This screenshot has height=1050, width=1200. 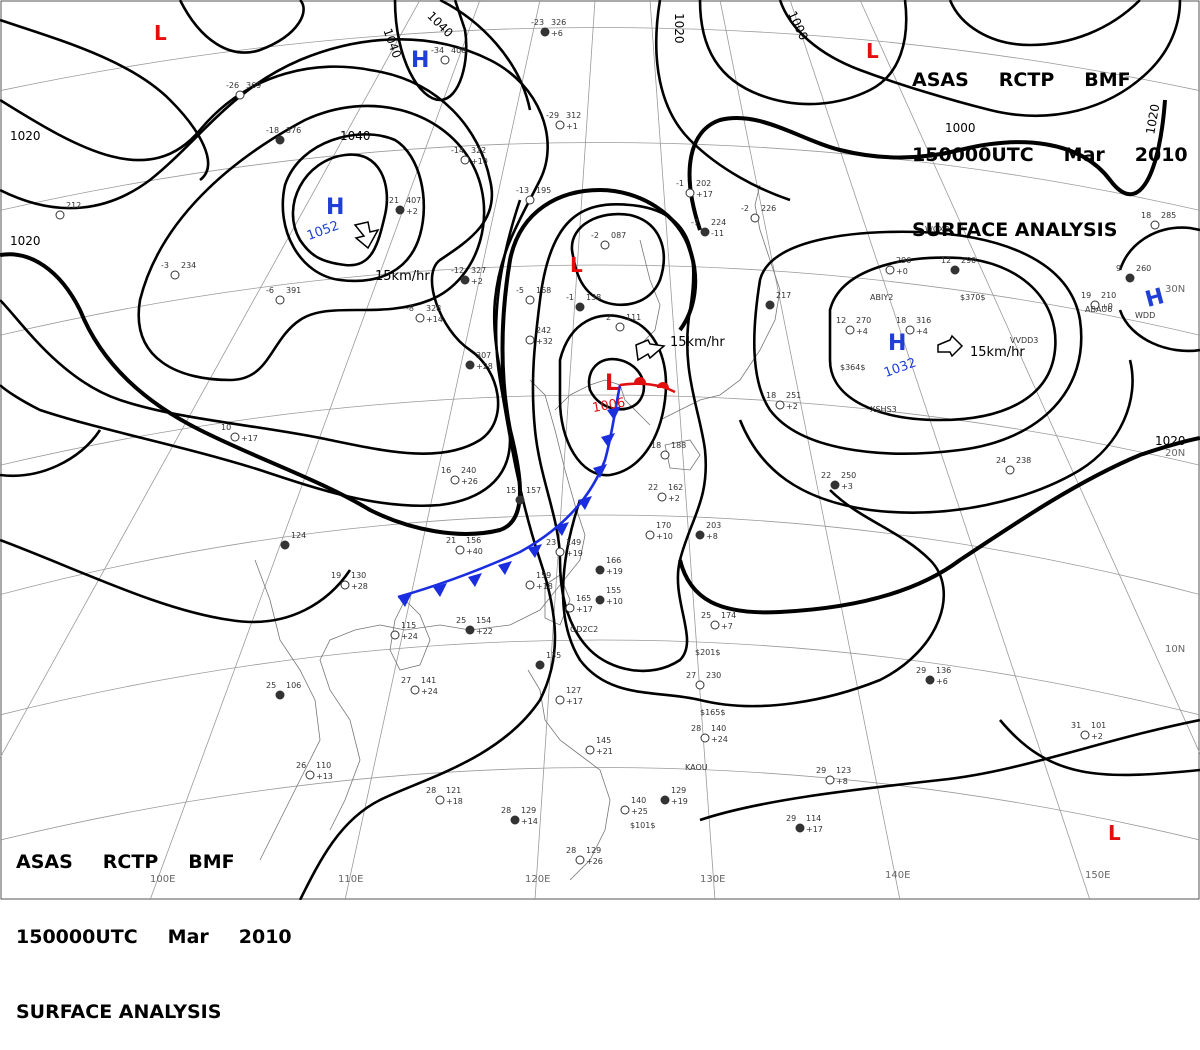 What do you see at coordinates (188, 265) in the screenshot?
I see `station-pressure: 234` at bounding box center [188, 265].